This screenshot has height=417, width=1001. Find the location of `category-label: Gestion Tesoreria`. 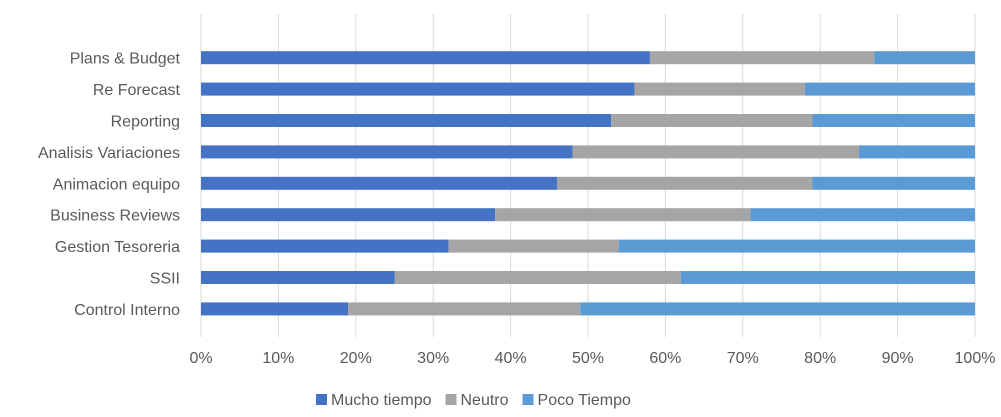

category-label: Gestion Tesoreria is located at coordinates (117, 247).